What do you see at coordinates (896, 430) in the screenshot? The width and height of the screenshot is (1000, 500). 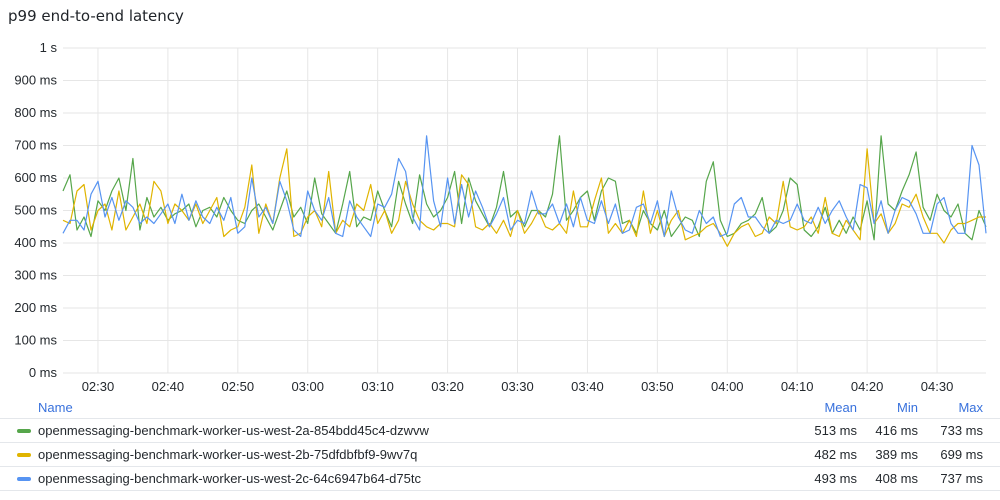 I see `series-min: 416 ms` at bounding box center [896, 430].